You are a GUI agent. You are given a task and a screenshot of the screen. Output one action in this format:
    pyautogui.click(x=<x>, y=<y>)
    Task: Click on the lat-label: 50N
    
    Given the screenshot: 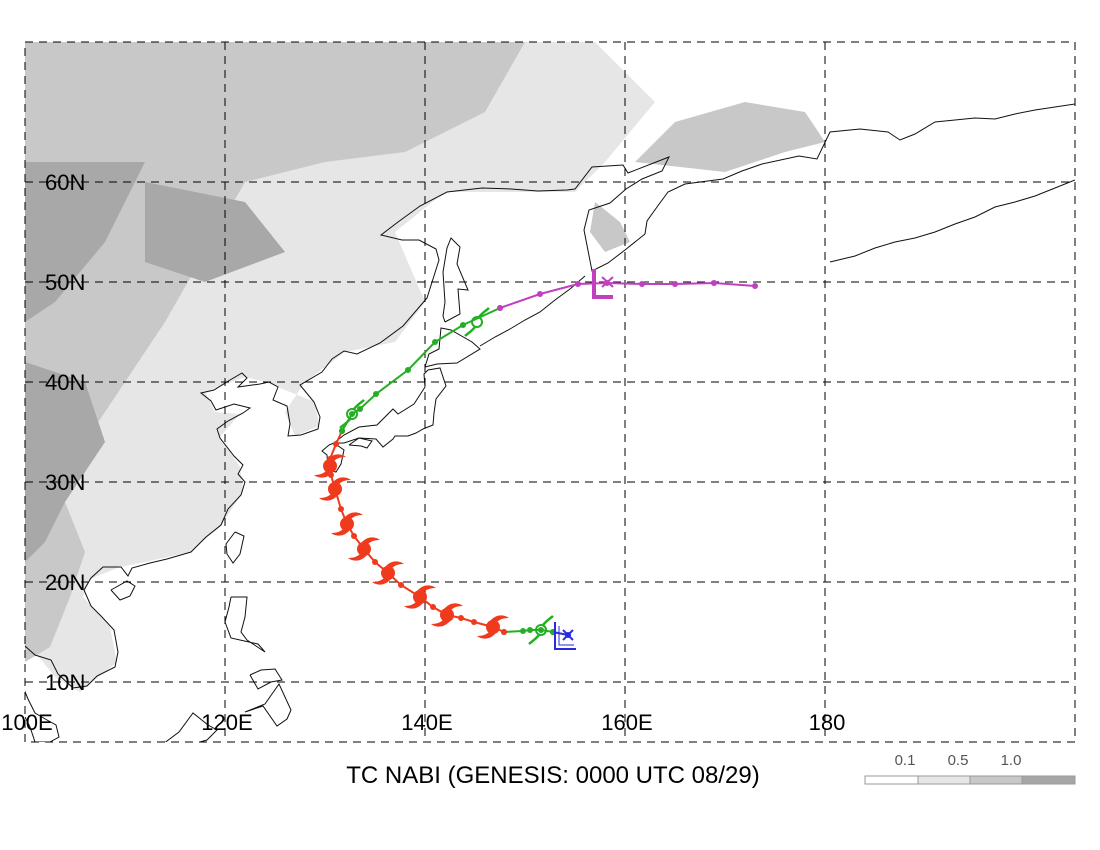 What is the action you would take?
    pyautogui.click(x=65, y=282)
    